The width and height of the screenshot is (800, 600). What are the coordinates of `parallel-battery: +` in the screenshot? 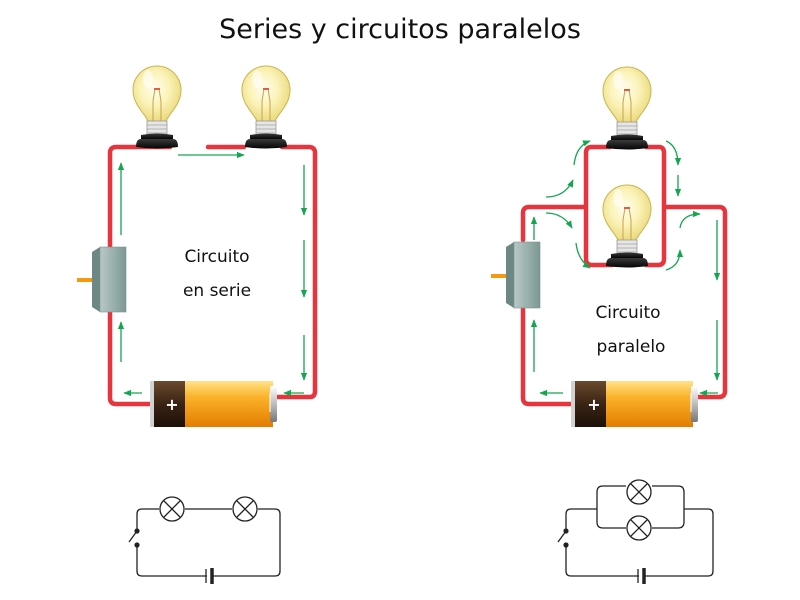 It's located at (634, 404).